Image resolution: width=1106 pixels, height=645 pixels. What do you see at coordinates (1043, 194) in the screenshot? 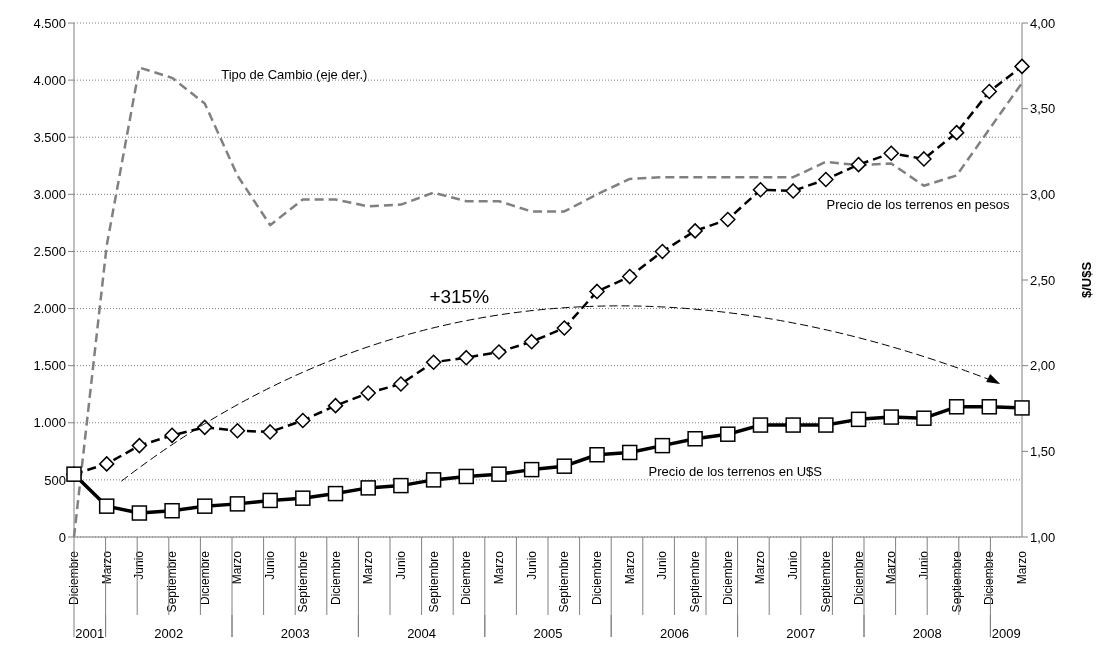
I see `y2-tick-label: 3,00` at bounding box center [1043, 194].